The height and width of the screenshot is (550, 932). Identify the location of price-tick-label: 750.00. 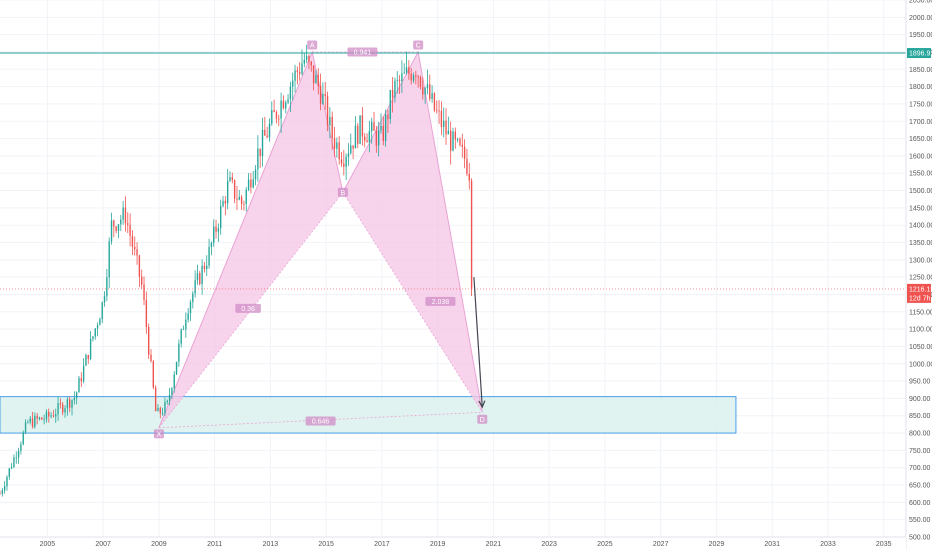
(920, 451).